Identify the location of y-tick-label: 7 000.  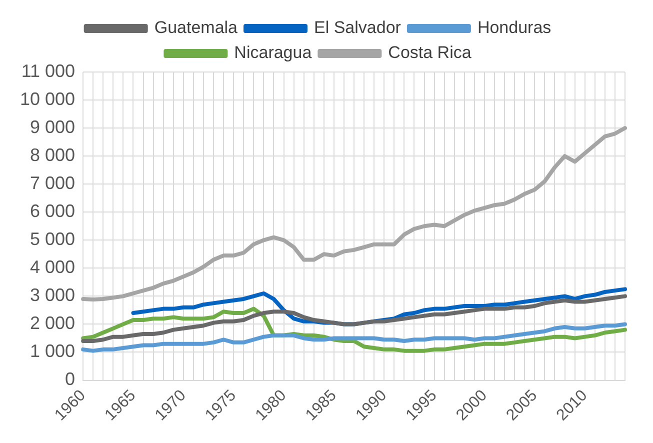
(53, 183).